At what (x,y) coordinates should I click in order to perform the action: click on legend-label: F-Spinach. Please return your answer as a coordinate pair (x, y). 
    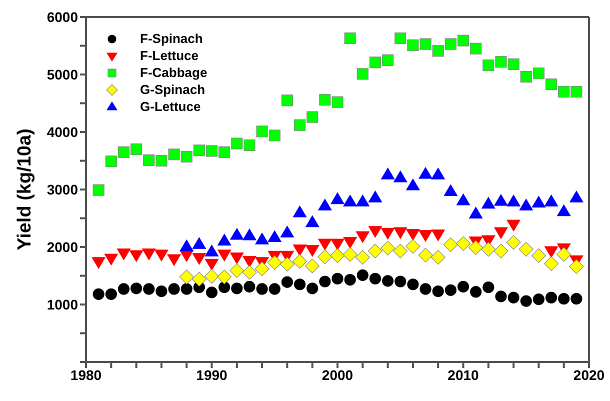
    Looking at the image, I should click on (171, 38).